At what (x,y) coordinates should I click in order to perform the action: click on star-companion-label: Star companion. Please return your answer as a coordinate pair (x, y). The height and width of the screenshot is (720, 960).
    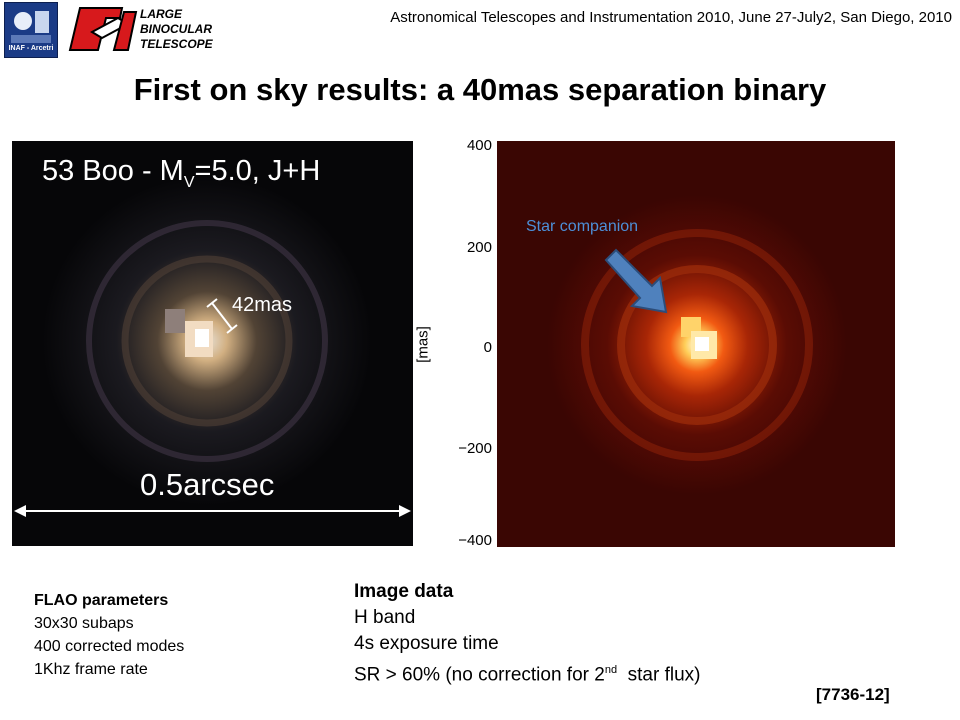
    Looking at the image, I should click on (582, 226).